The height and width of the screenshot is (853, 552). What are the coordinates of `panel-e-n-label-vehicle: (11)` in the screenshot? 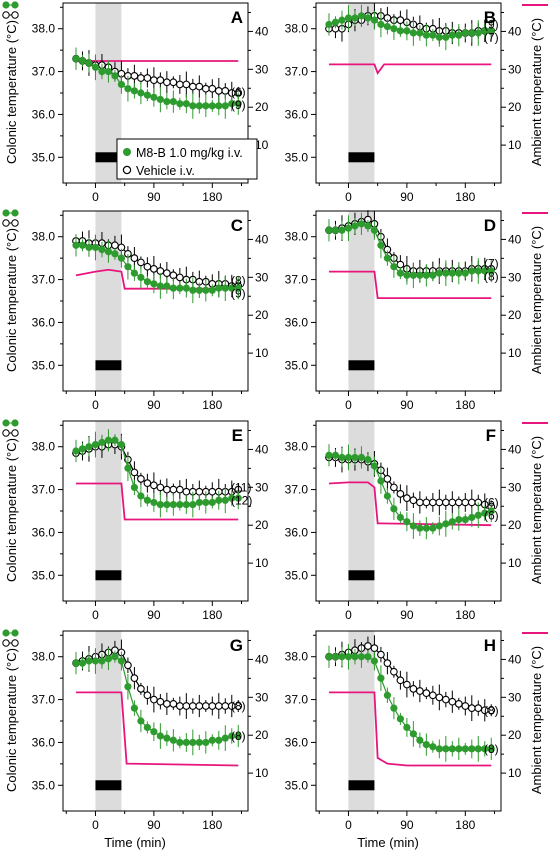 It's located at (241, 487).